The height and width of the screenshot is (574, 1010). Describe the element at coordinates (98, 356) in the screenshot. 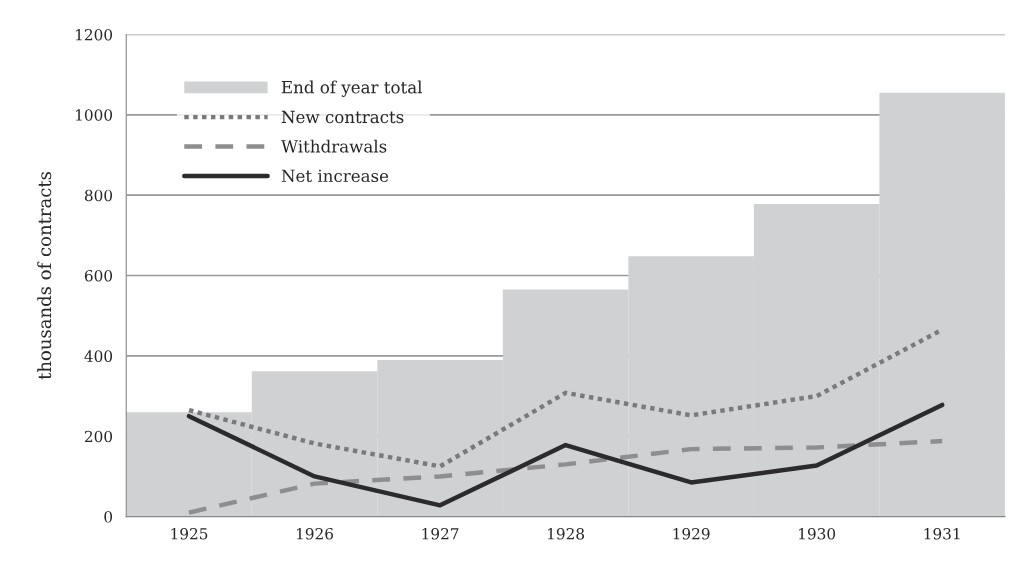

I see `y-tick-label: 400` at that location.